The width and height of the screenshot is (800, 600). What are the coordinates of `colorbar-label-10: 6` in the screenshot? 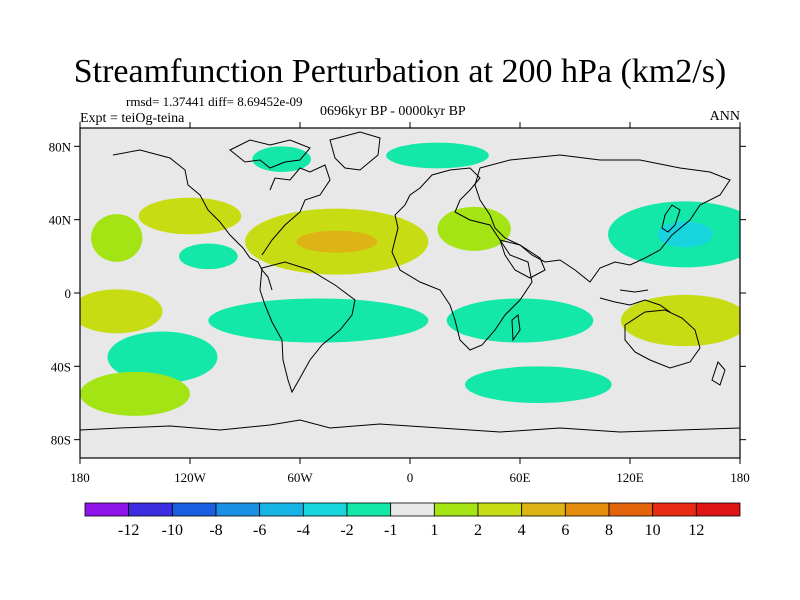 It's located at (565, 530).